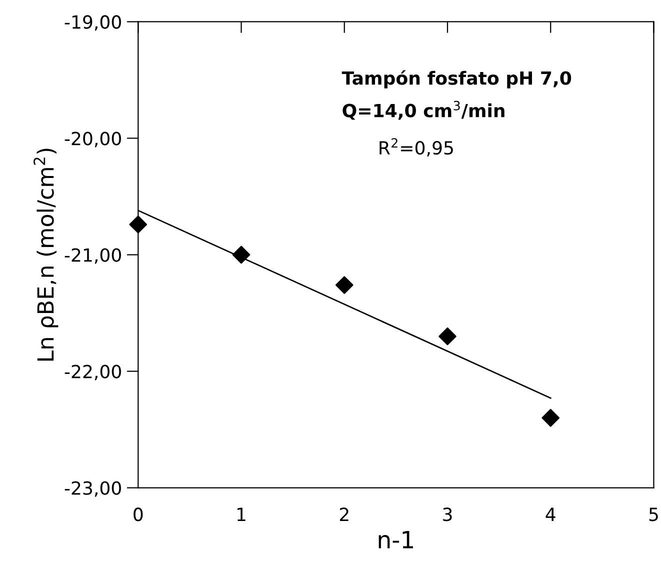  I want to click on y-tick-label: -22,00, so click(92, 372).